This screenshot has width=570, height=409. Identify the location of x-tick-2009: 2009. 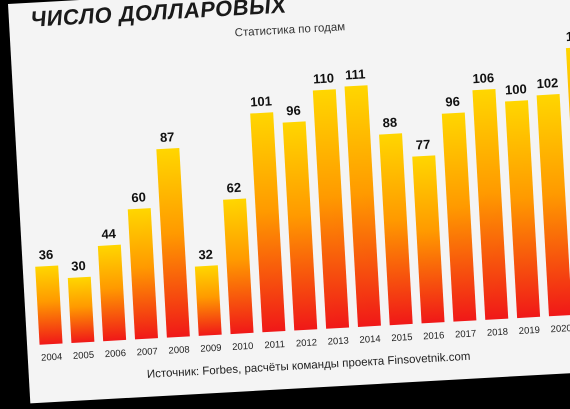
(211, 349).